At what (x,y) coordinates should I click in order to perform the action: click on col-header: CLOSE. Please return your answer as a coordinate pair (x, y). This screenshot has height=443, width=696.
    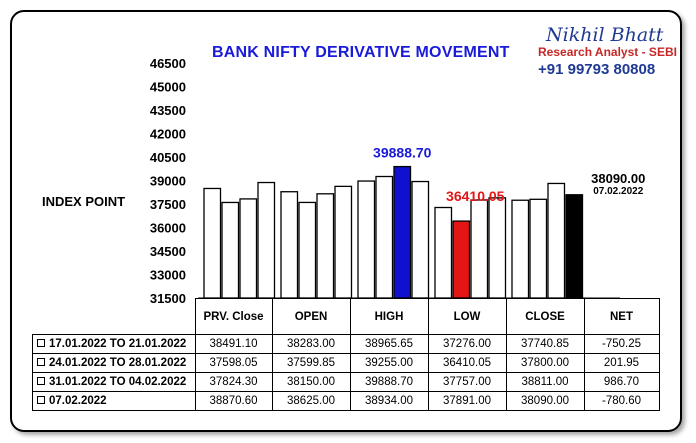
    Looking at the image, I should click on (545, 316).